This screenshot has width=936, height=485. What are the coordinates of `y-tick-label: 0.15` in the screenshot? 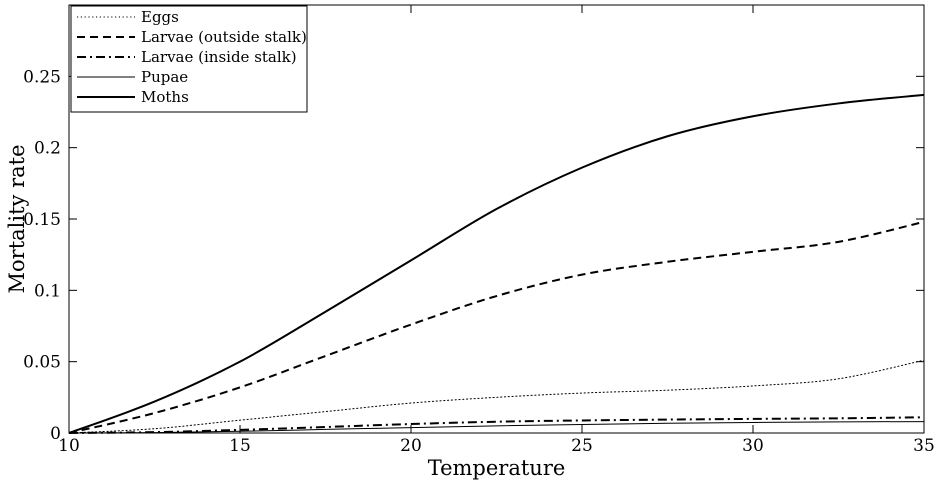 It's located at (42, 220).